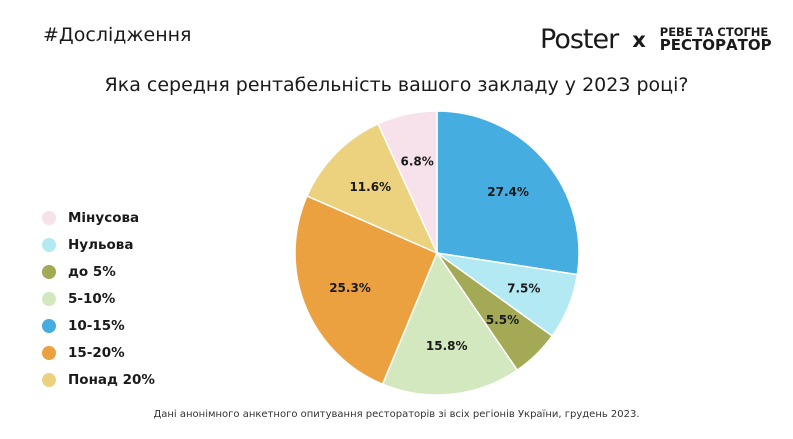  Describe the element at coordinates (104, 217) in the screenshot. I see `legend-label: Мінусова` at that location.